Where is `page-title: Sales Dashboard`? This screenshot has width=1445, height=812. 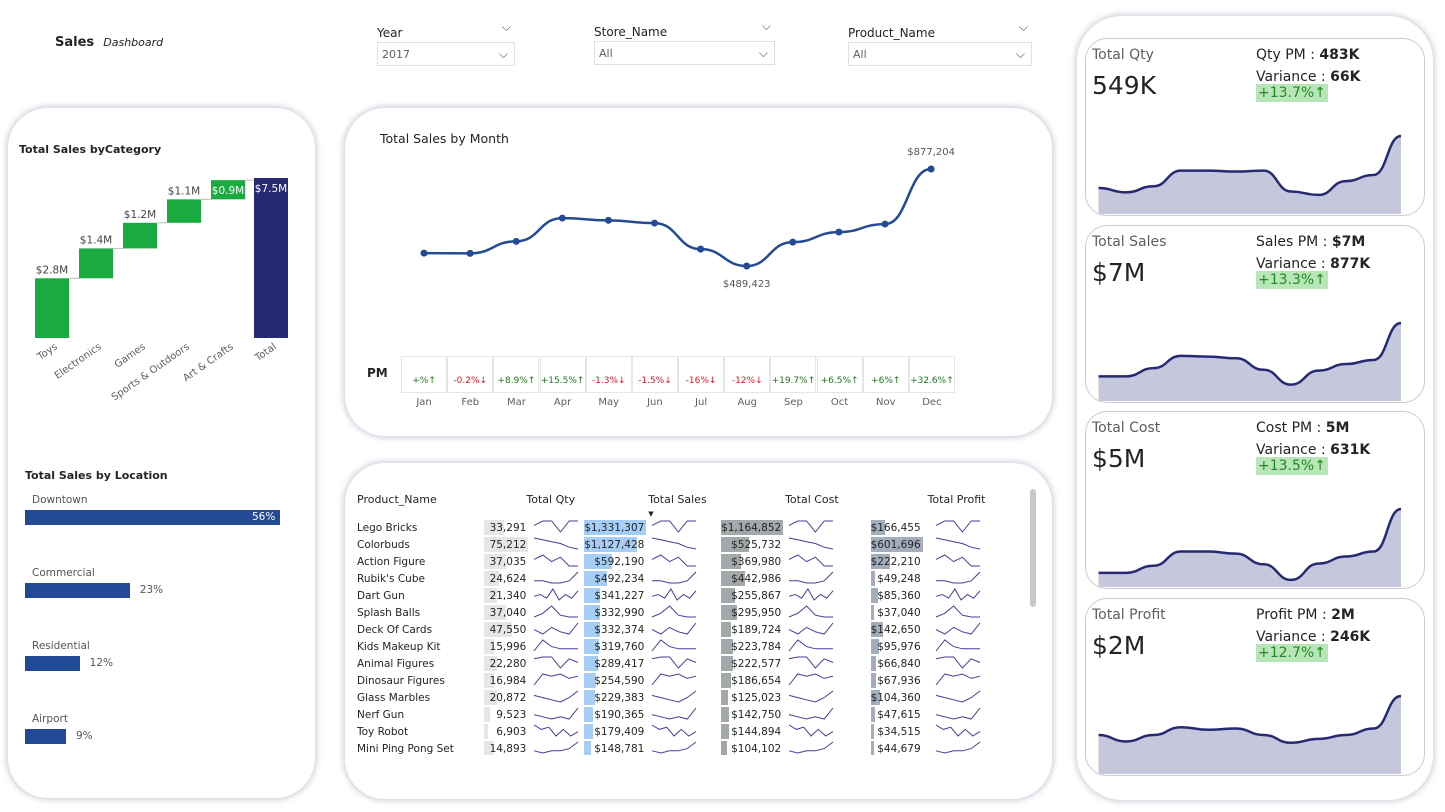 page-title: Sales Dashboard is located at coordinates (109, 42).